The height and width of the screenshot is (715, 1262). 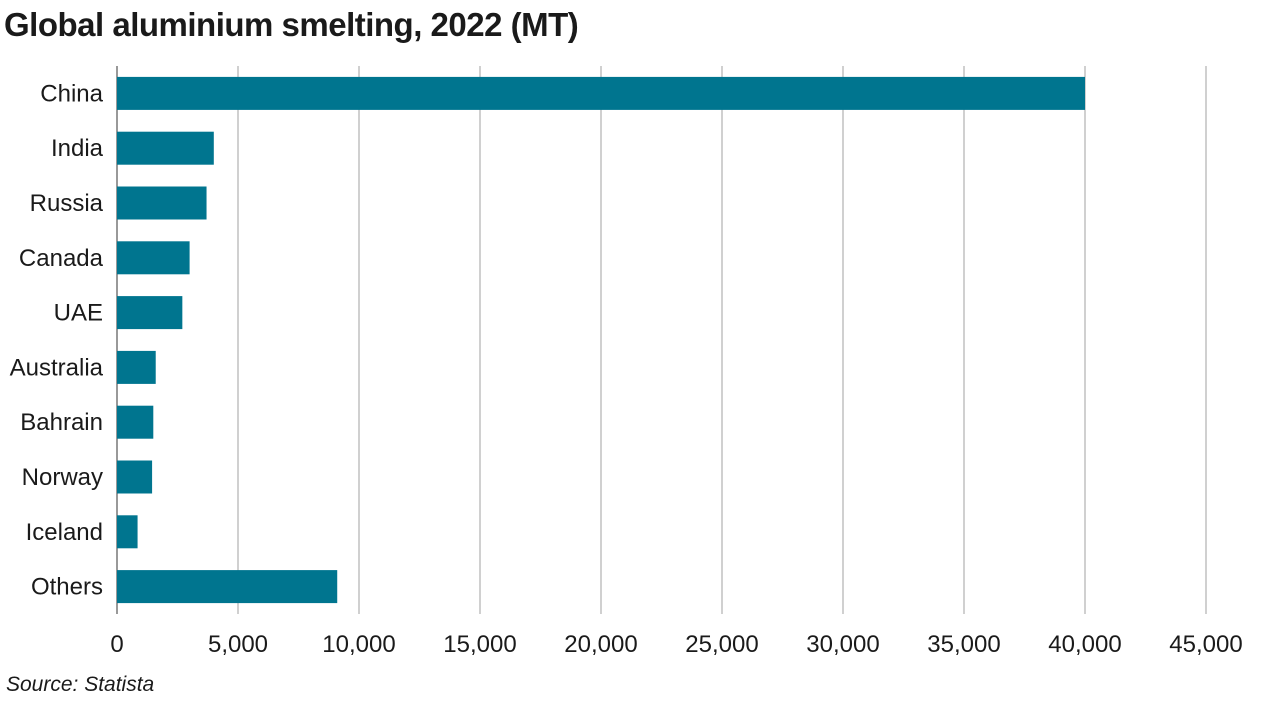 I want to click on x-tick-label: 20,000, so click(x=600, y=644).